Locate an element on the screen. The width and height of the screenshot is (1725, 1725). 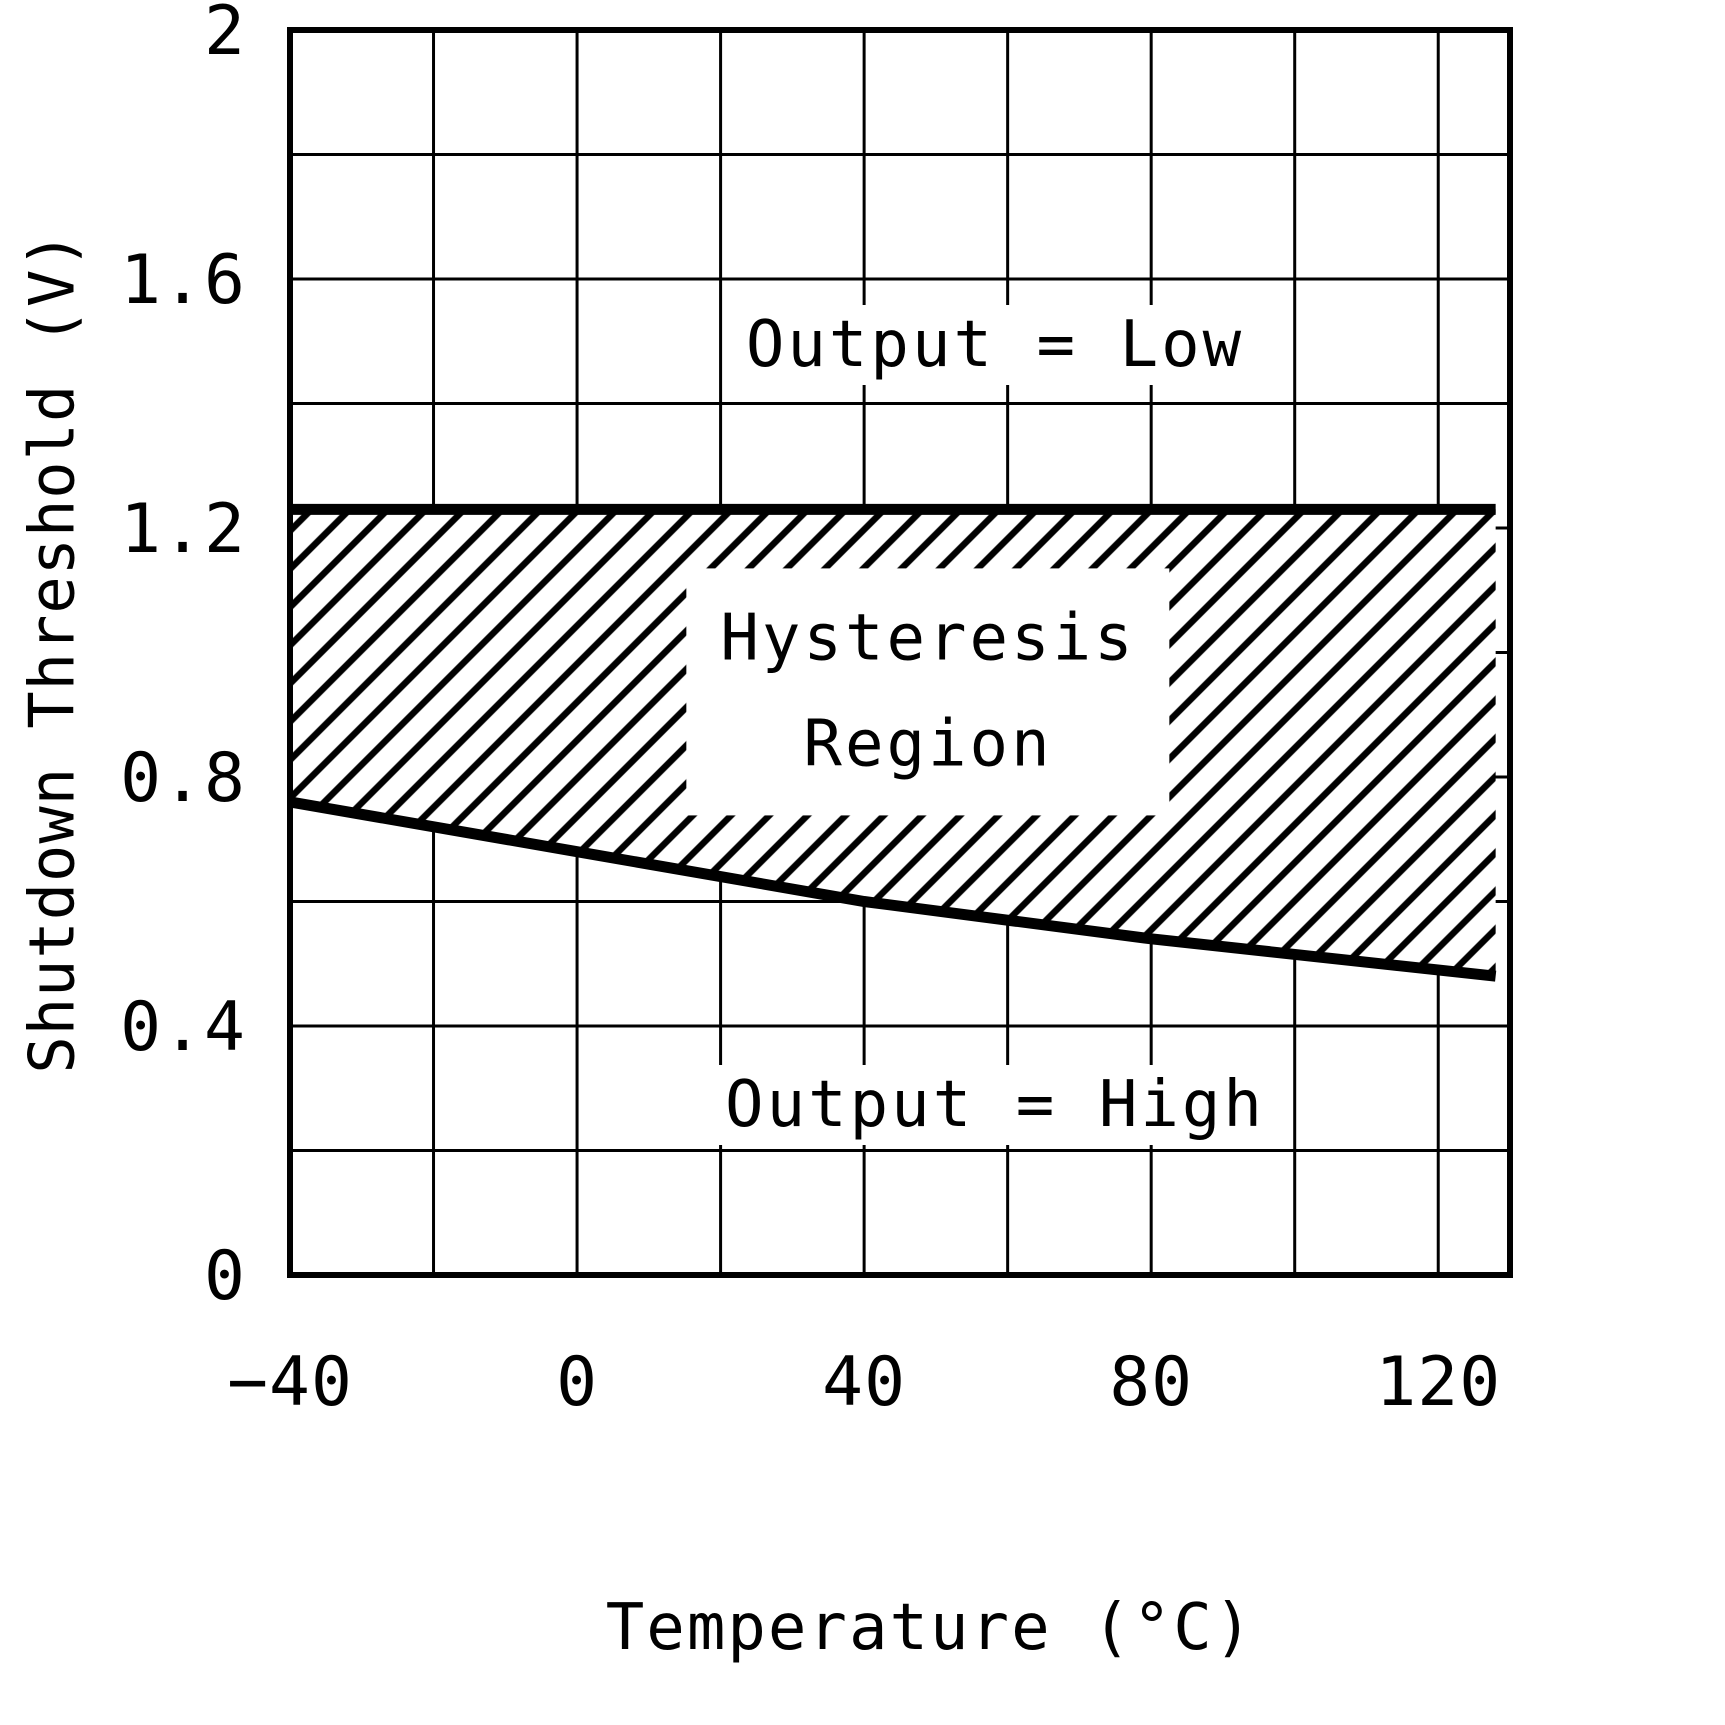
y-tick-label: 0 is located at coordinates (225, 1276).